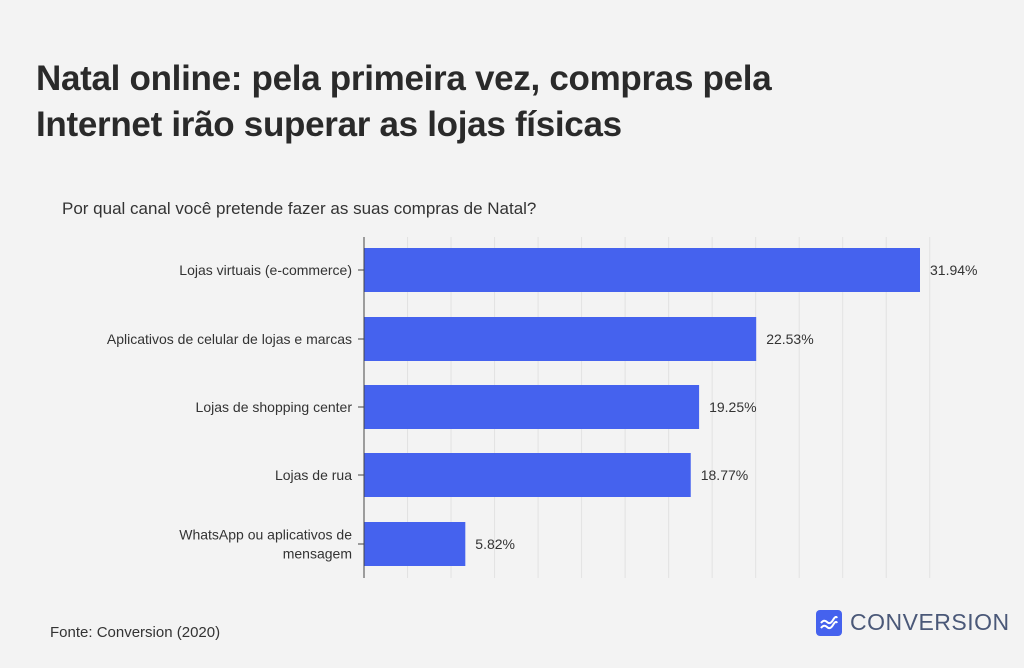 The width and height of the screenshot is (1024, 668). Describe the element at coordinates (732, 407) in the screenshot. I see `data-label: 19.25%` at that location.